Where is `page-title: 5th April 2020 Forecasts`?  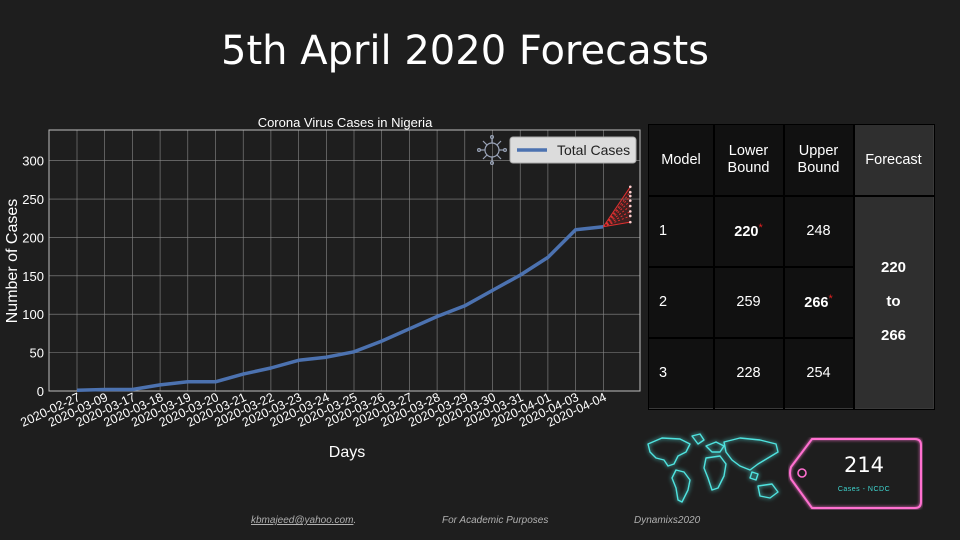 page-title: 5th April 2020 Forecasts is located at coordinates (465, 51).